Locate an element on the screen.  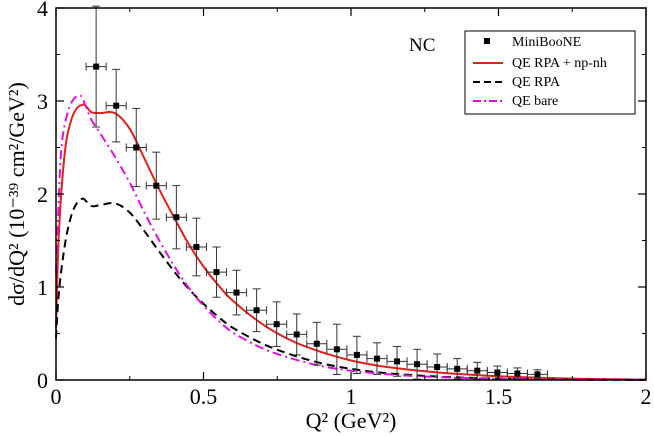
y-tick-label: 3 is located at coordinates (42, 101).